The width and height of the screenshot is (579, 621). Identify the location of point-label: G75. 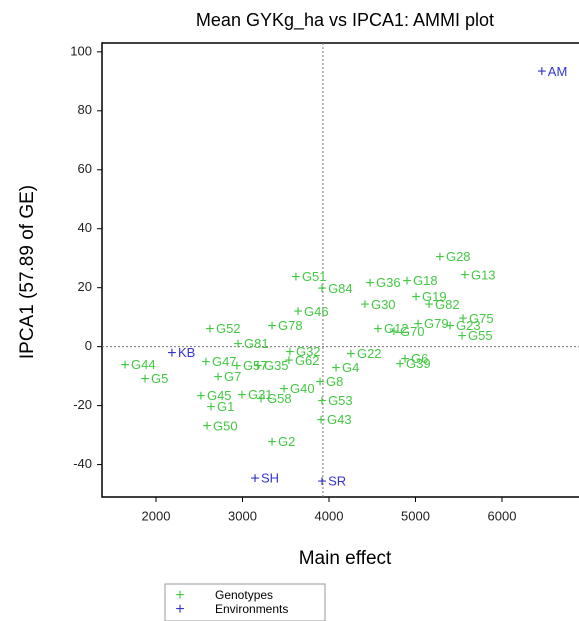
(481, 318).